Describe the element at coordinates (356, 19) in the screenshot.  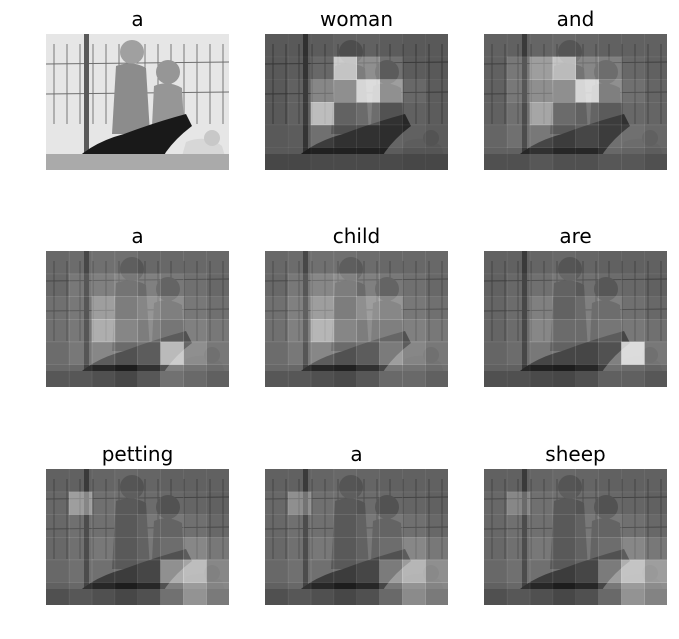
I see `panel-title: woman` at that location.